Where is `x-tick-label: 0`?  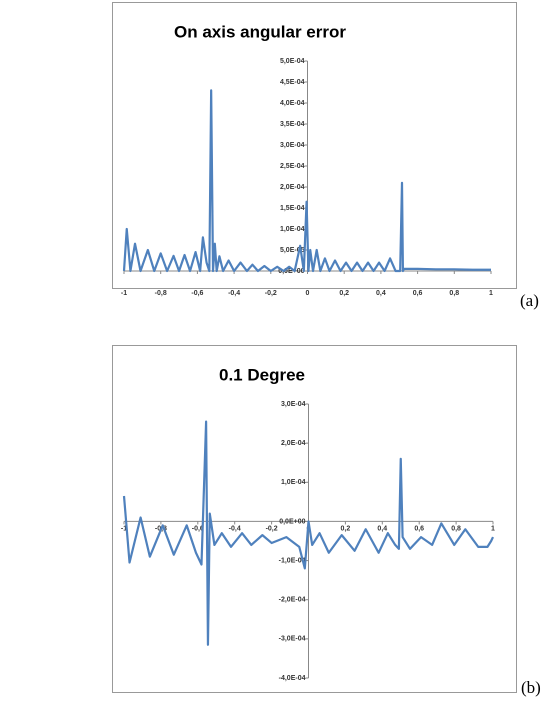 x-tick-label: 0 is located at coordinates (308, 293).